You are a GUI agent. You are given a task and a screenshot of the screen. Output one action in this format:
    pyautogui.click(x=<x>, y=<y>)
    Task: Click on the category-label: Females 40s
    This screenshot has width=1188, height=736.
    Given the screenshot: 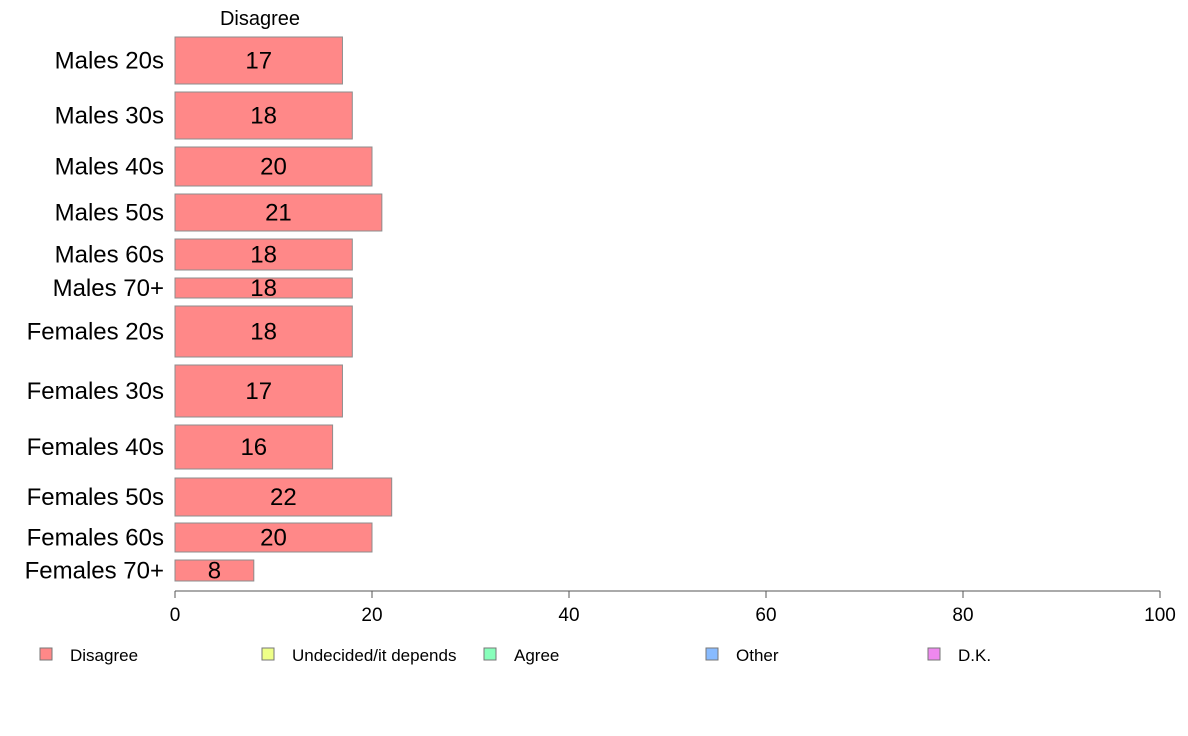 What is the action you would take?
    pyautogui.click(x=95, y=447)
    